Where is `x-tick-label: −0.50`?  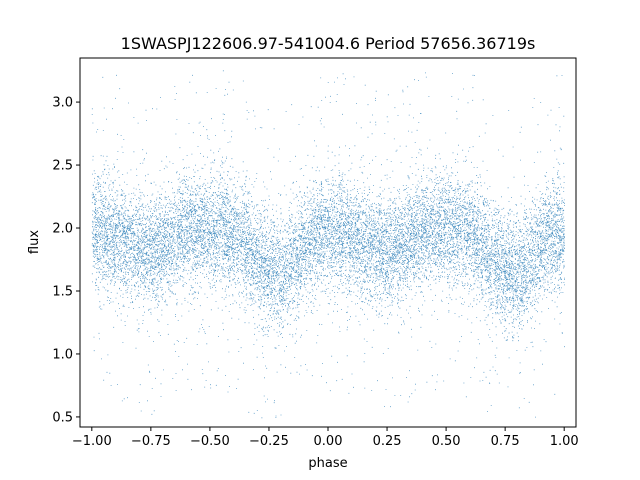 x-tick-label: −0.50 is located at coordinates (210, 441).